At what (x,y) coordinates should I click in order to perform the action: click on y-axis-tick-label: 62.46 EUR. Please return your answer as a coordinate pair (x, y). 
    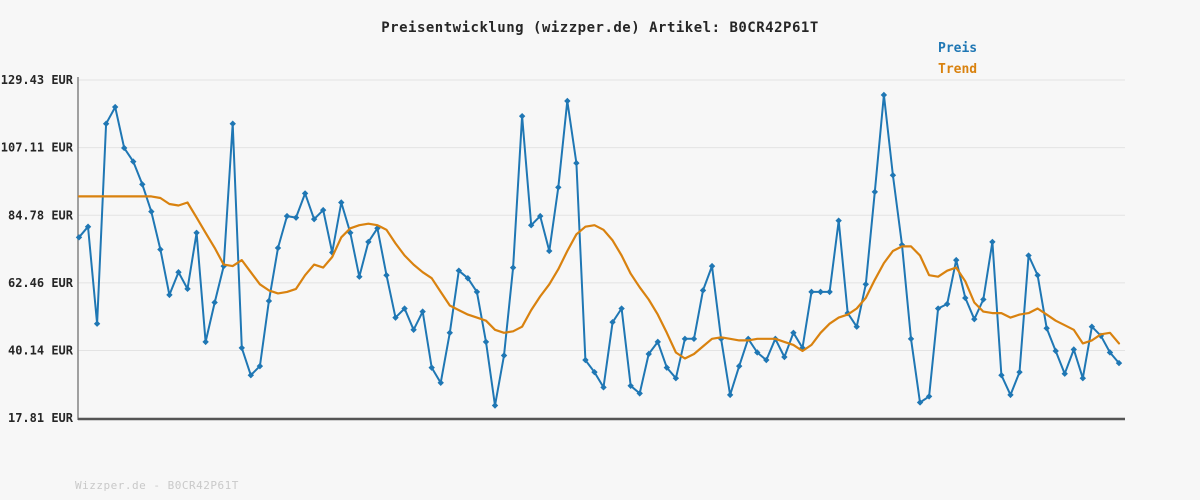
    Looking at the image, I should click on (41, 283).